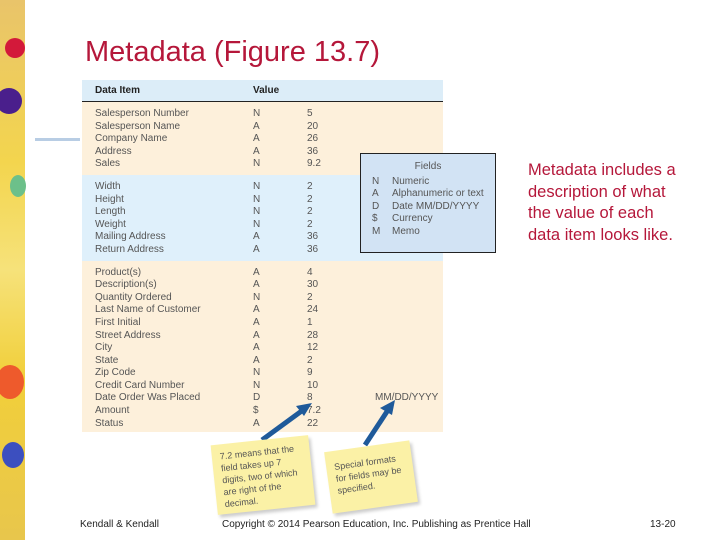 This screenshot has height=540, width=720. I want to click on field-code: D, so click(376, 206).